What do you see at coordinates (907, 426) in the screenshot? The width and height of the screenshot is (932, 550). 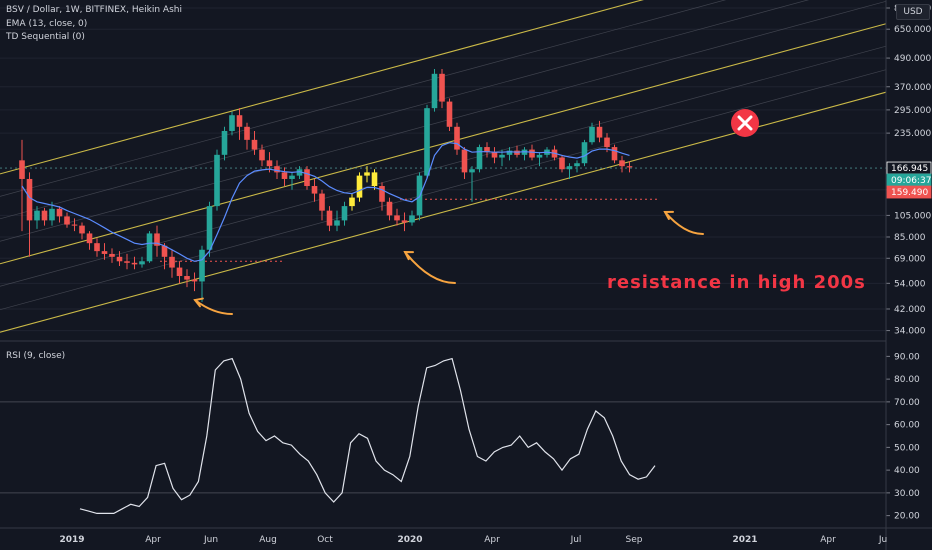 I see `rsi-tick-label: 60.00` at bounding box center [907, 426].